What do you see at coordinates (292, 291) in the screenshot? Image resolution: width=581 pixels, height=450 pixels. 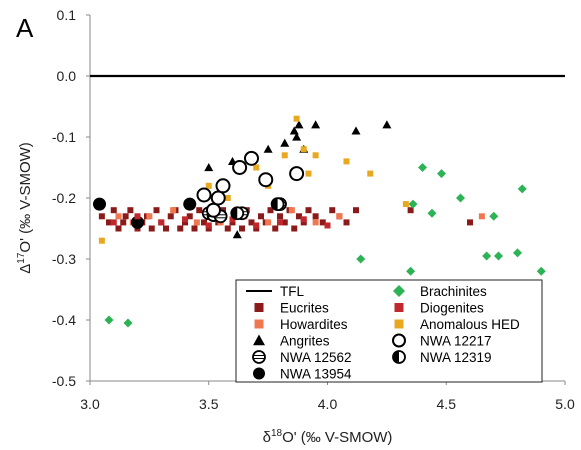 I see `legend-label: TFL` at bounding box center [292, 291].